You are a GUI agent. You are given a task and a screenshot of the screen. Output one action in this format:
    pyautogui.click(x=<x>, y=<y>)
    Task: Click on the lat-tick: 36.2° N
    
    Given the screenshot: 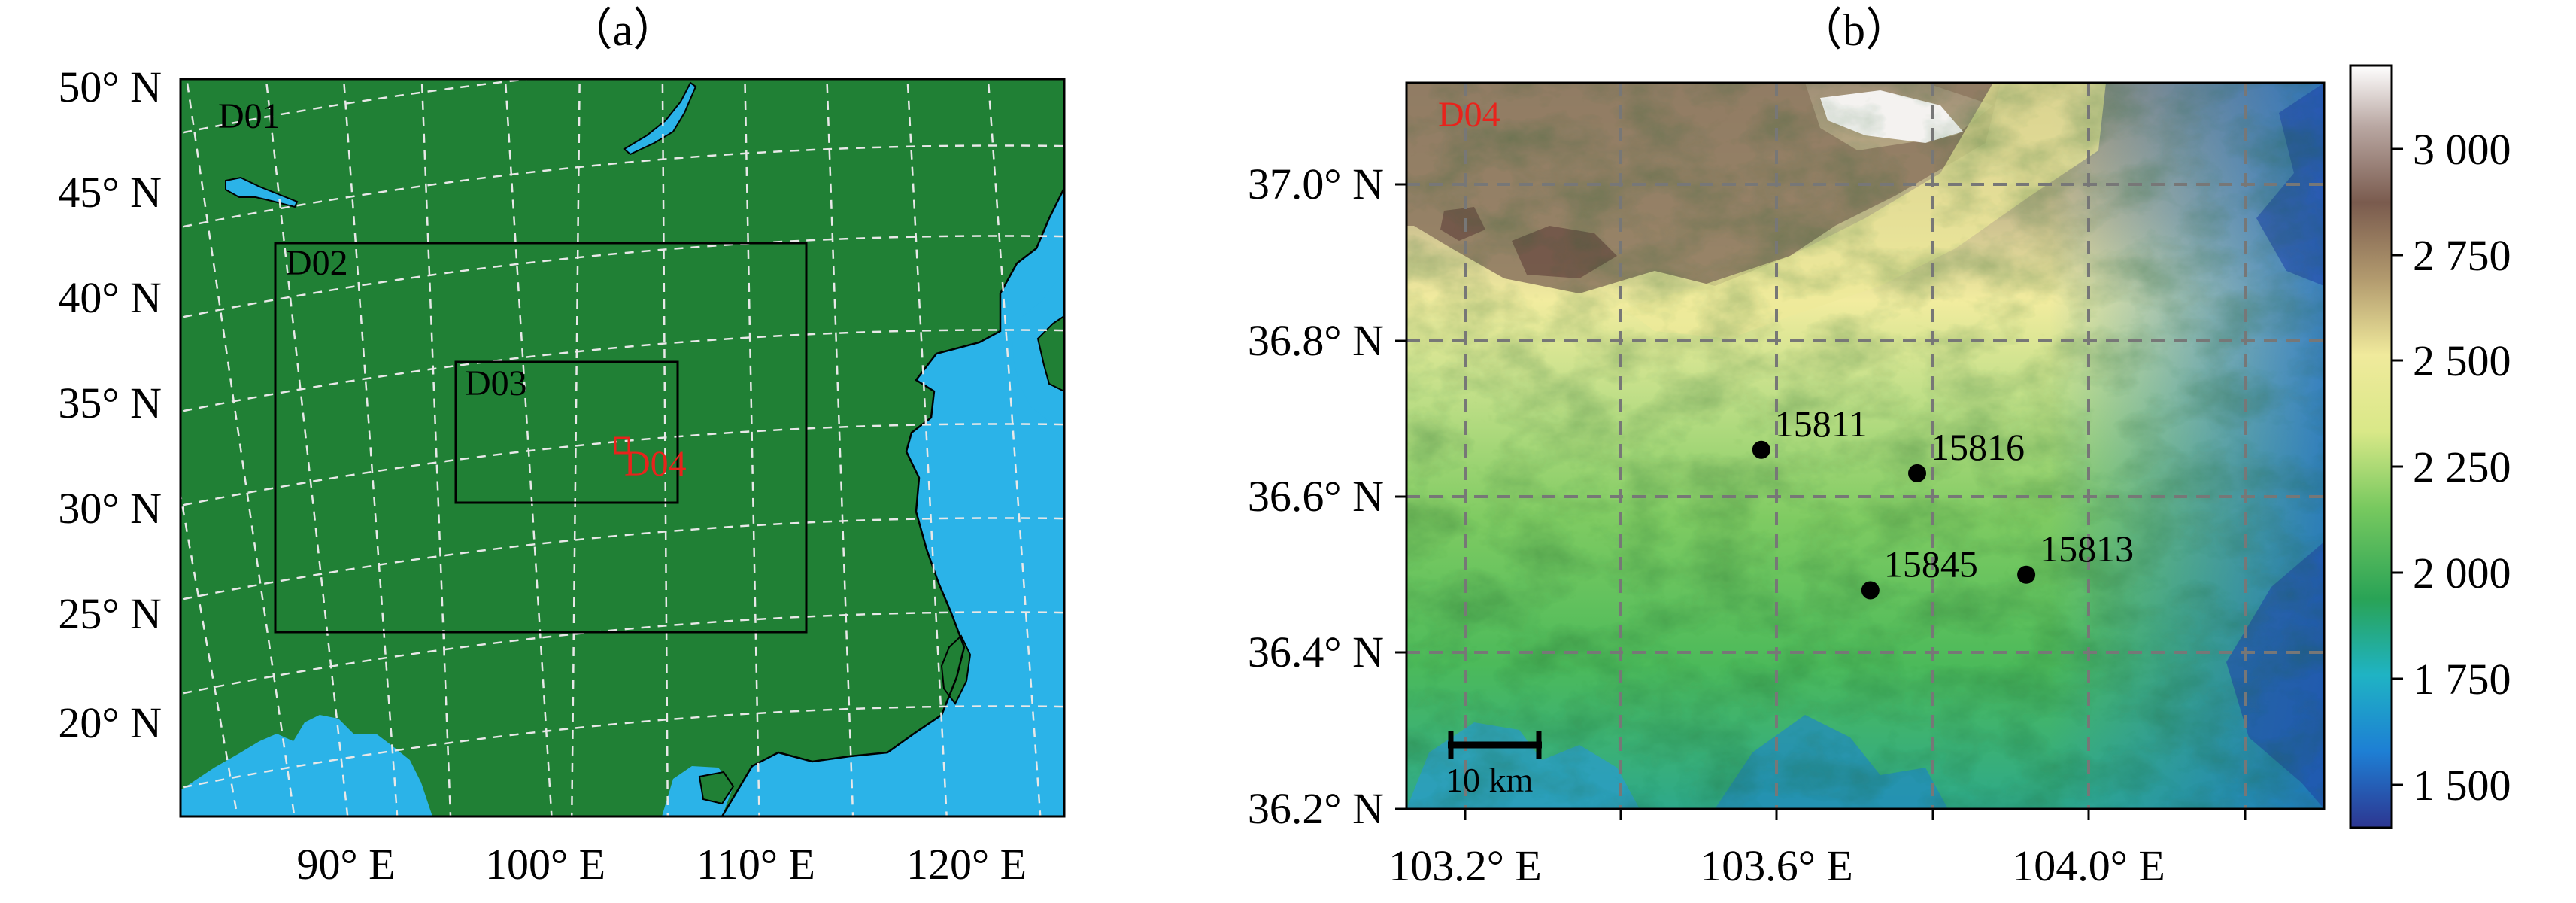 What is the action you would take?
    pyautogui.click(x=1316, y=808)
    